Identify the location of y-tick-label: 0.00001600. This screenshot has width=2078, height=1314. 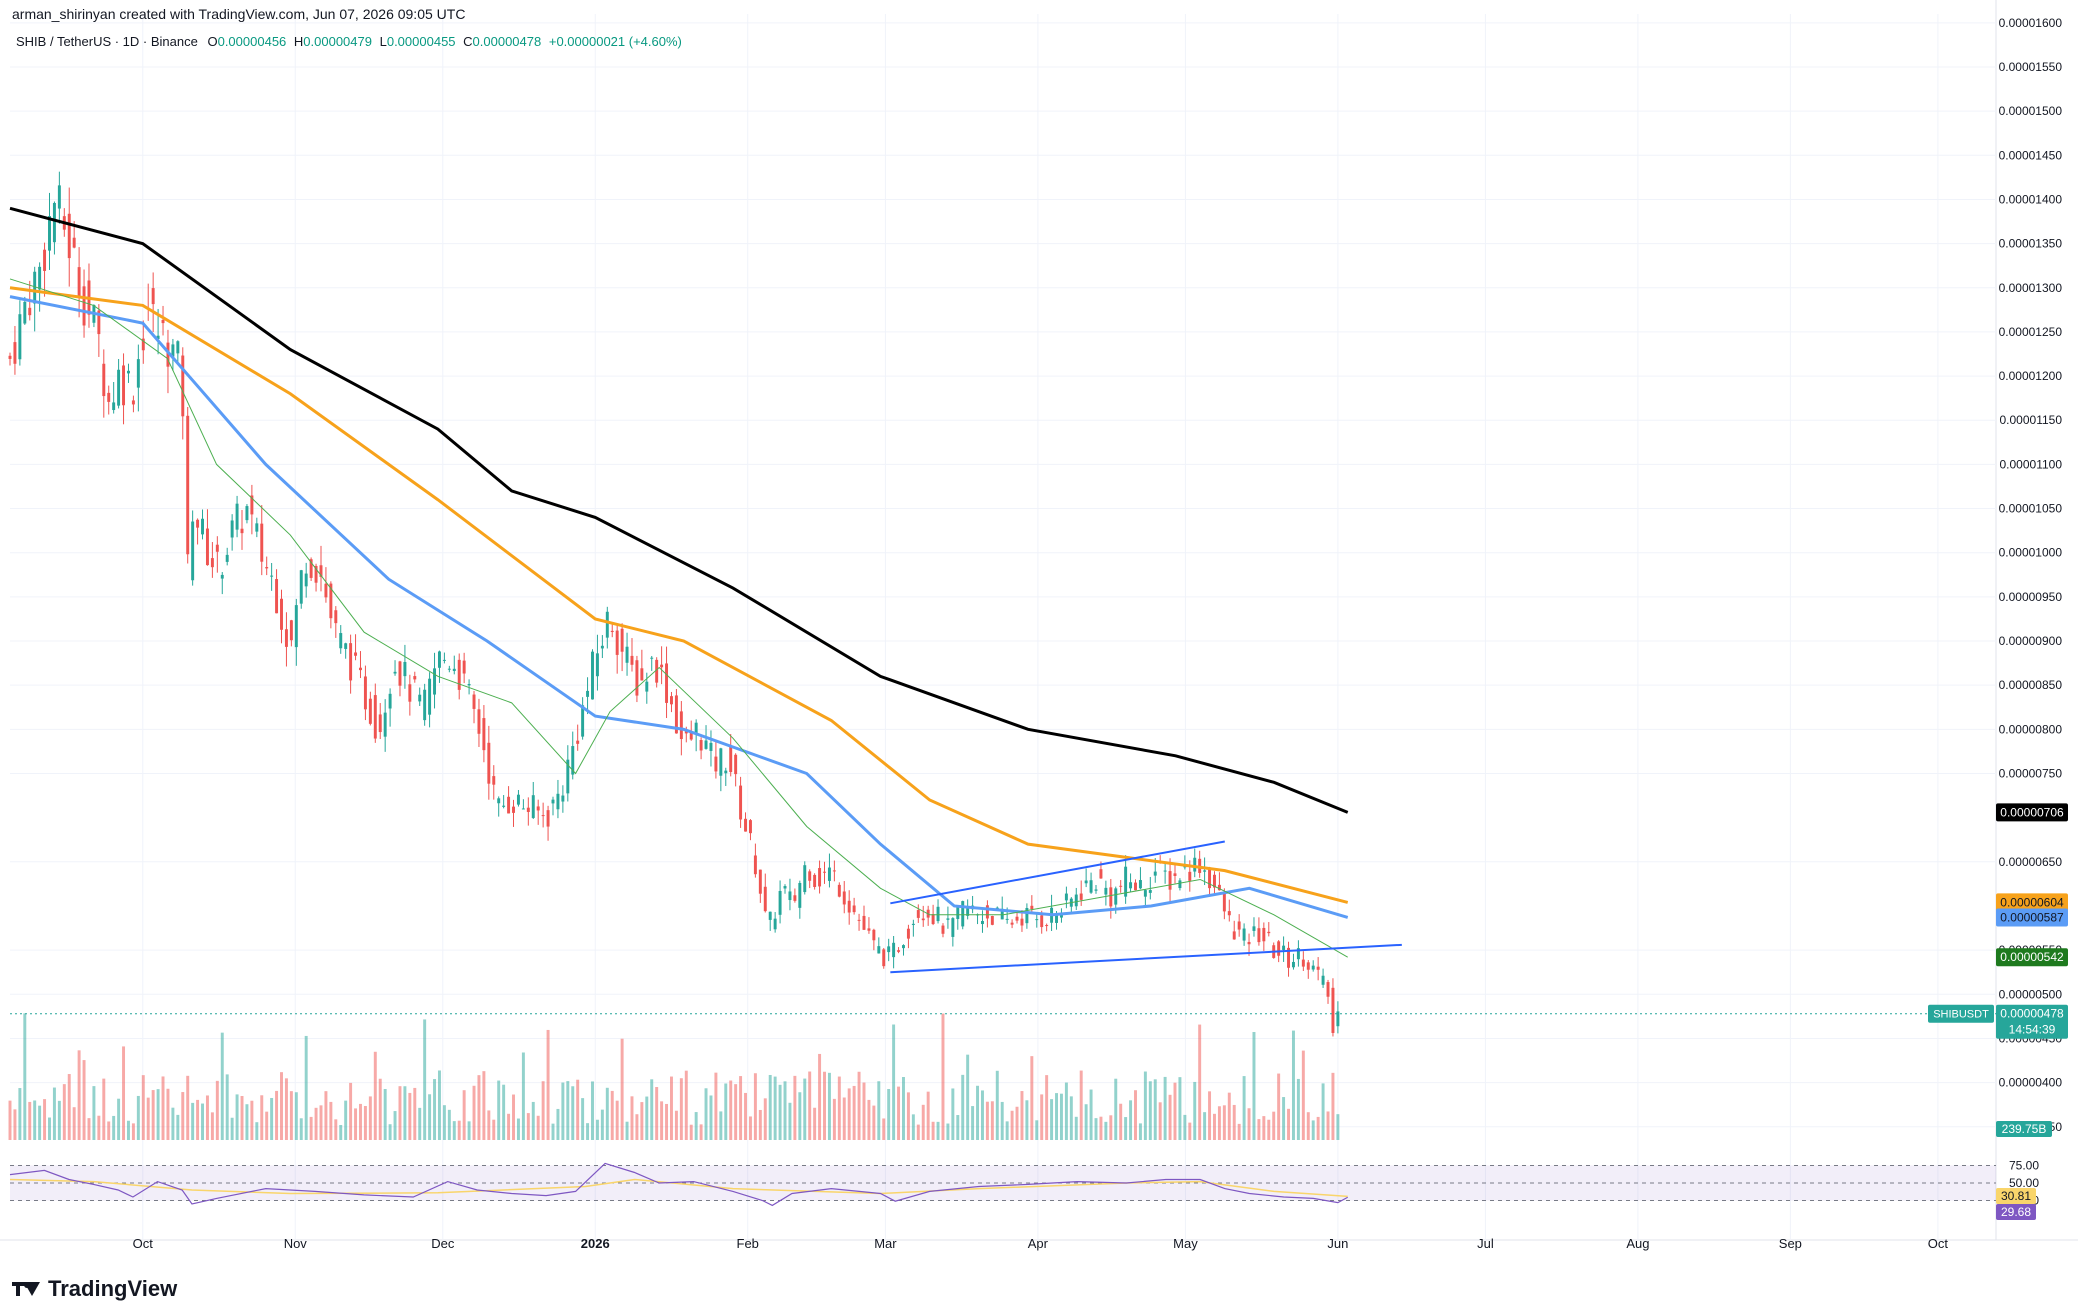
(2031, 23).